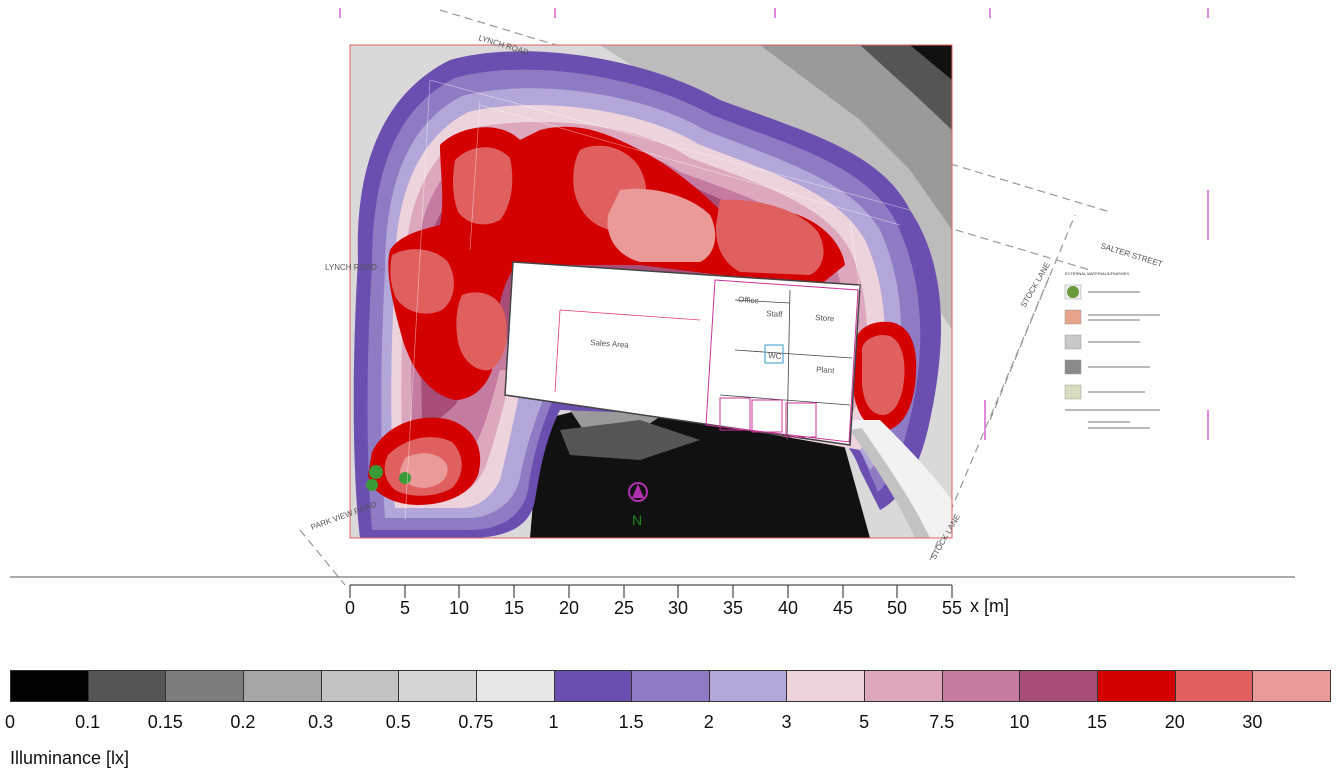 This screenshot has width=1337, height=777. Describe the element at coordinates (514, 608) in the screenshot. I see `scale-tick-label: 15` at that location.